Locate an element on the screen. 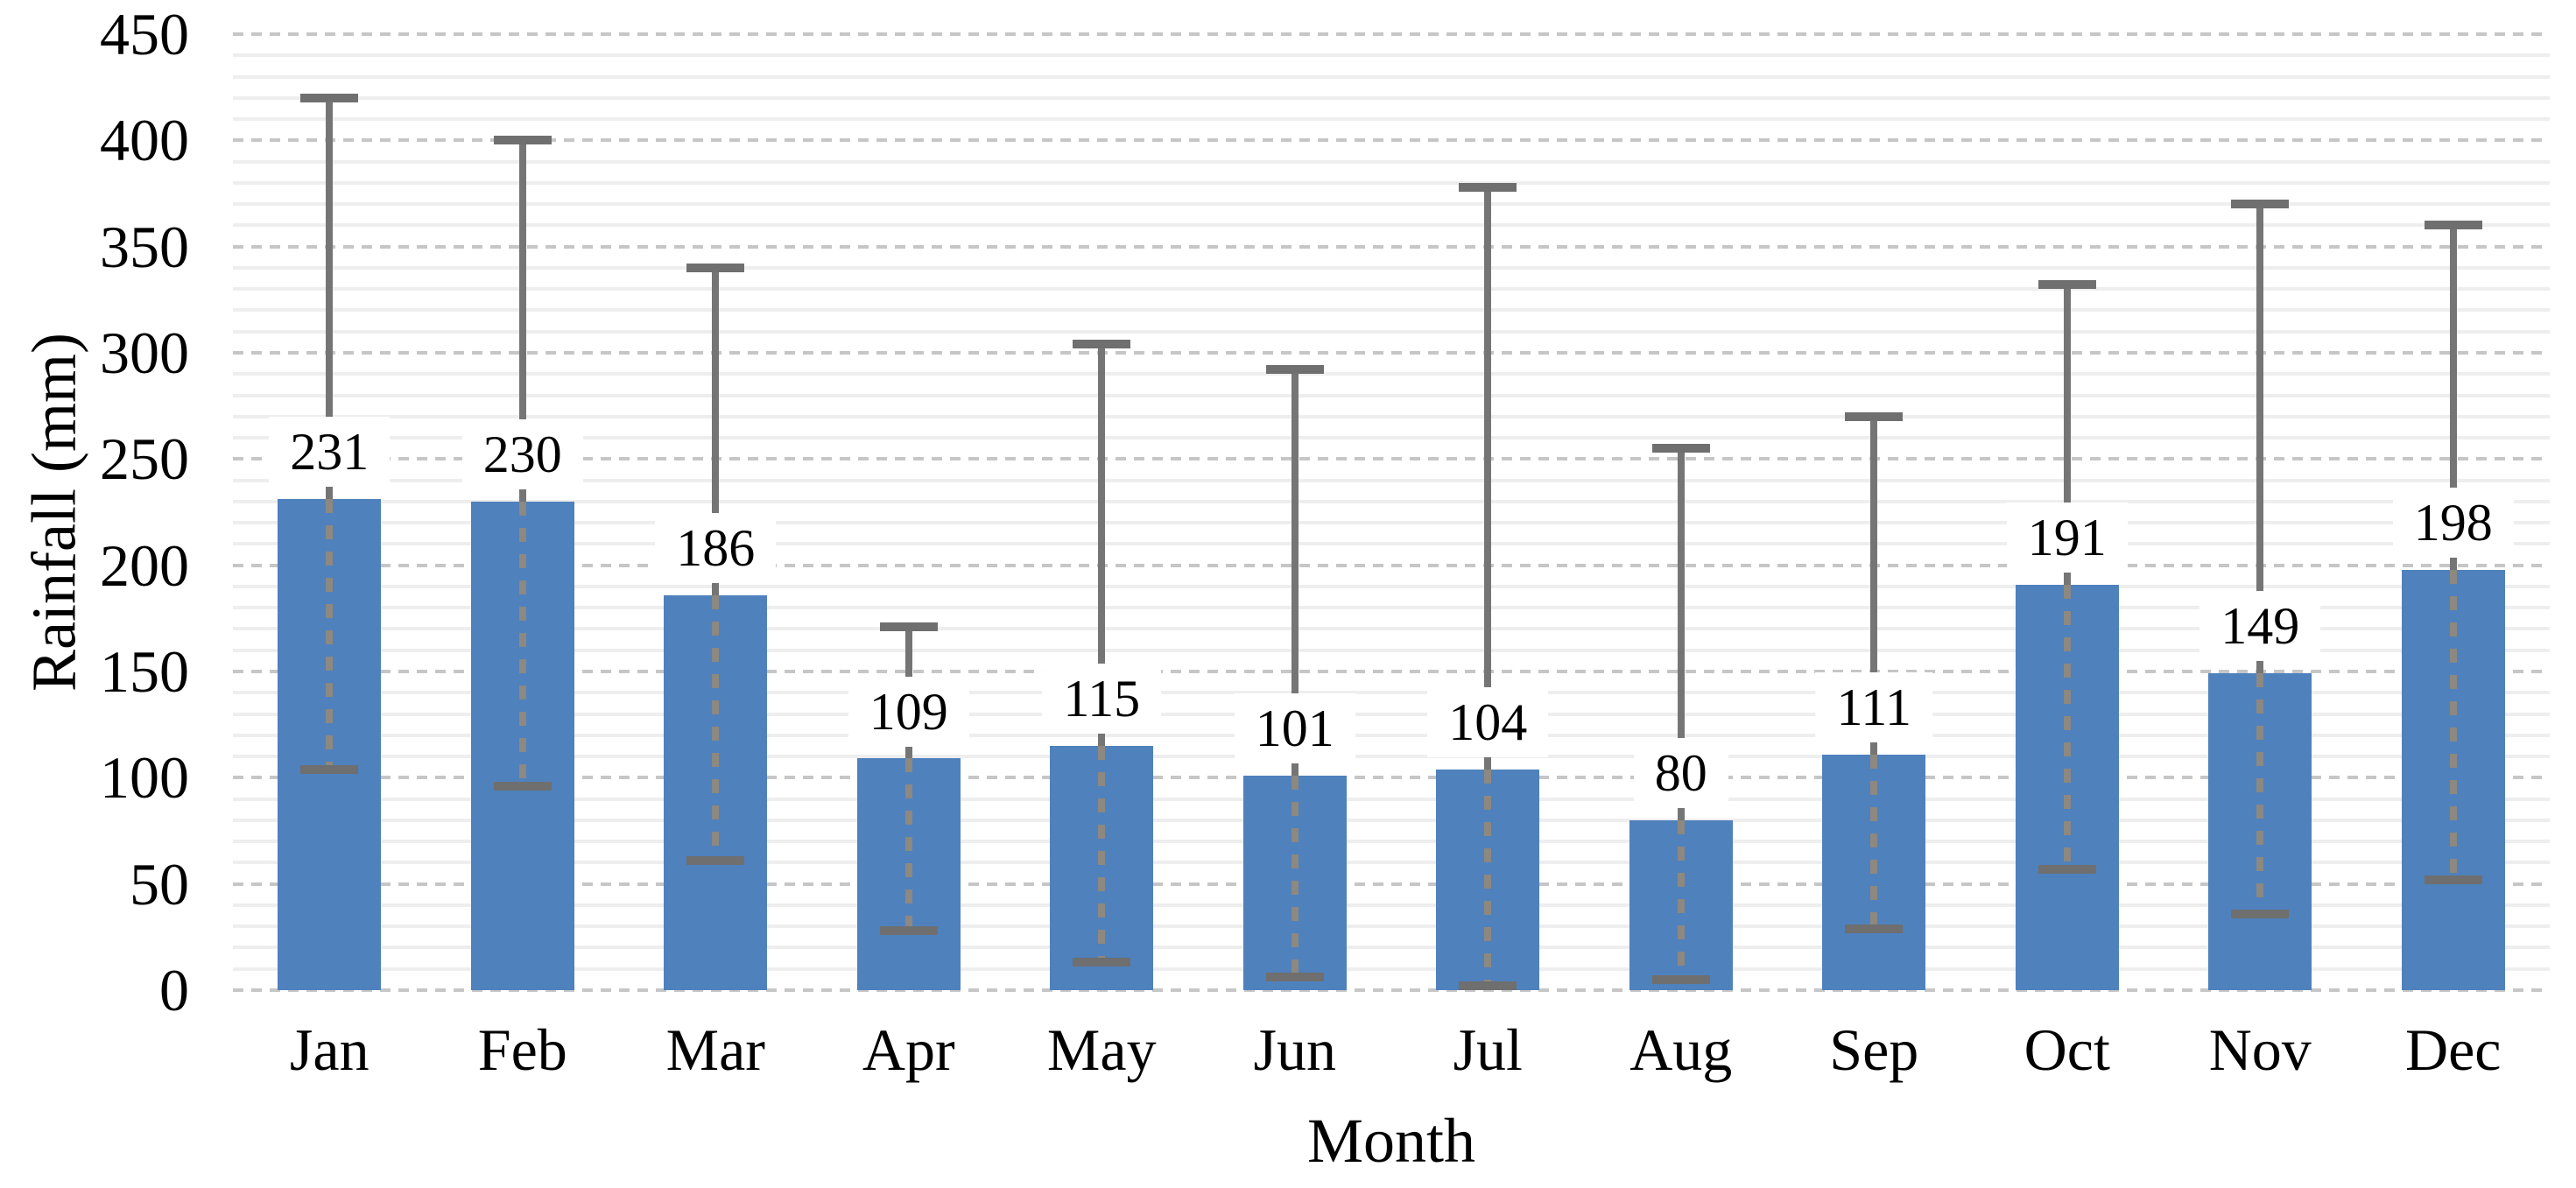  x-tick-label: May is located at coordinates (1101, 1049).